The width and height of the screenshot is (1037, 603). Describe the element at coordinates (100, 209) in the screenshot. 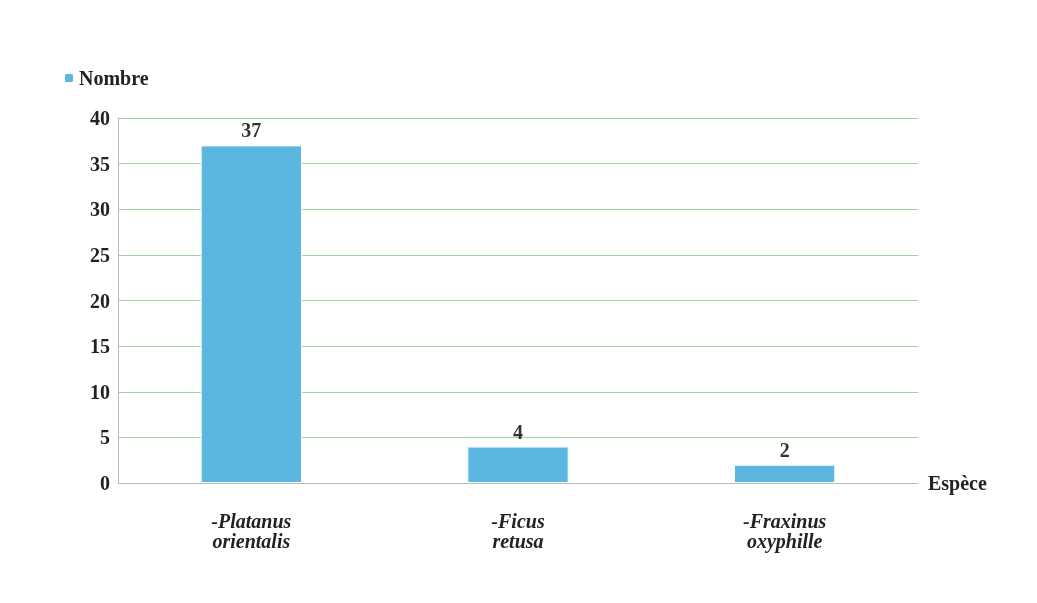

I see `y-tick-label: 30` at that location.